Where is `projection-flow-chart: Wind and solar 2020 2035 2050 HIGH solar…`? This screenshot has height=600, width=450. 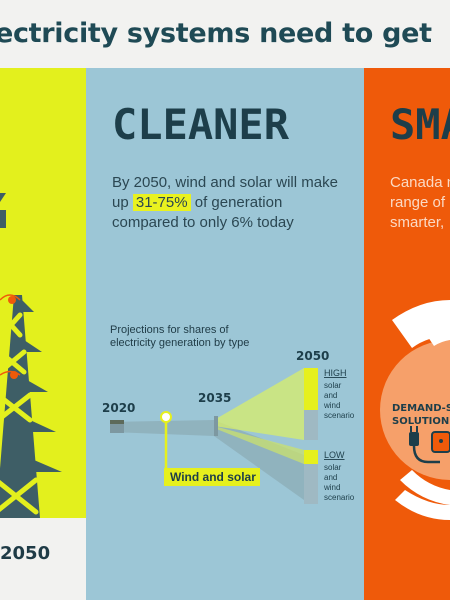 projection-flow-chart: Wind and solar 2020 2035 2050 HIGH solar… is located at coordinates (228, 426).